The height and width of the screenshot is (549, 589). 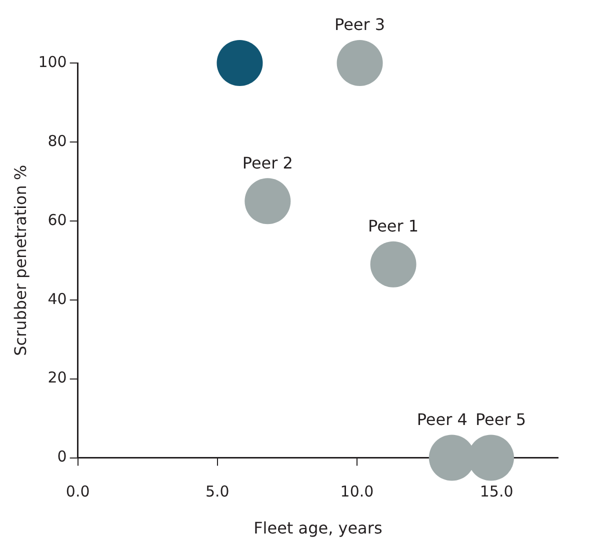 What do you see at coordinates (57, 299) in the screenshot?
I see `y-tick-label: 40` at bounding box center [57, 299].